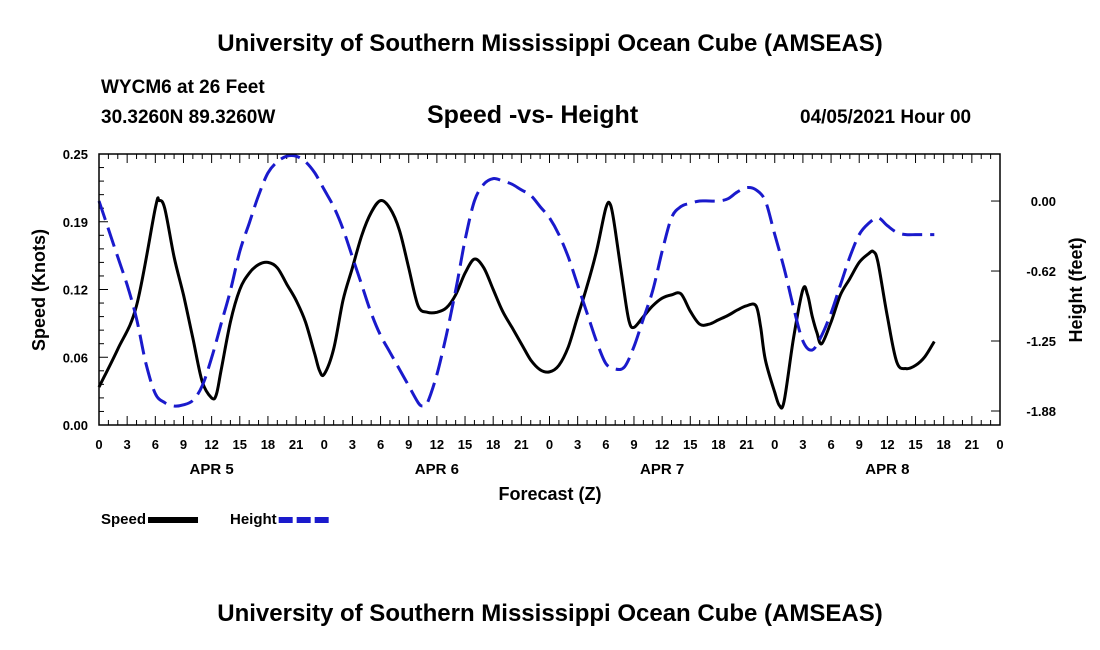  I want to click on y-tick-label-right: -1.25, so click(1041, 341).